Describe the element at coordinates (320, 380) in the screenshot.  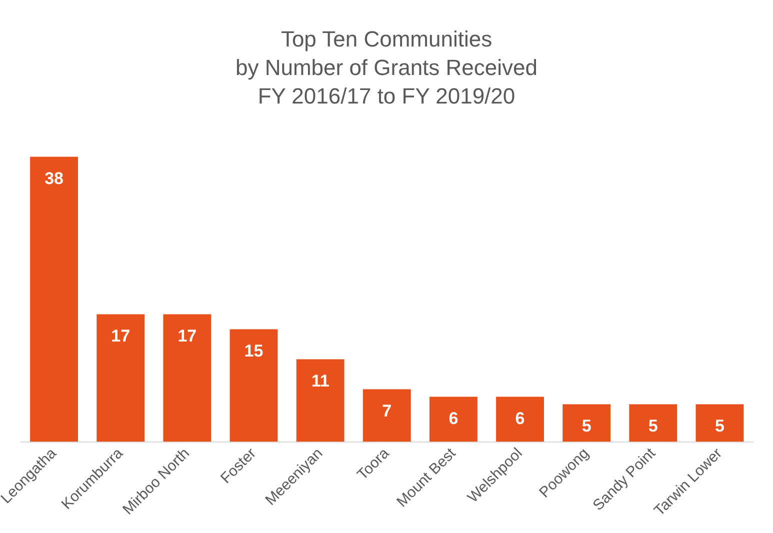
I see `data-label: 11` at that location.